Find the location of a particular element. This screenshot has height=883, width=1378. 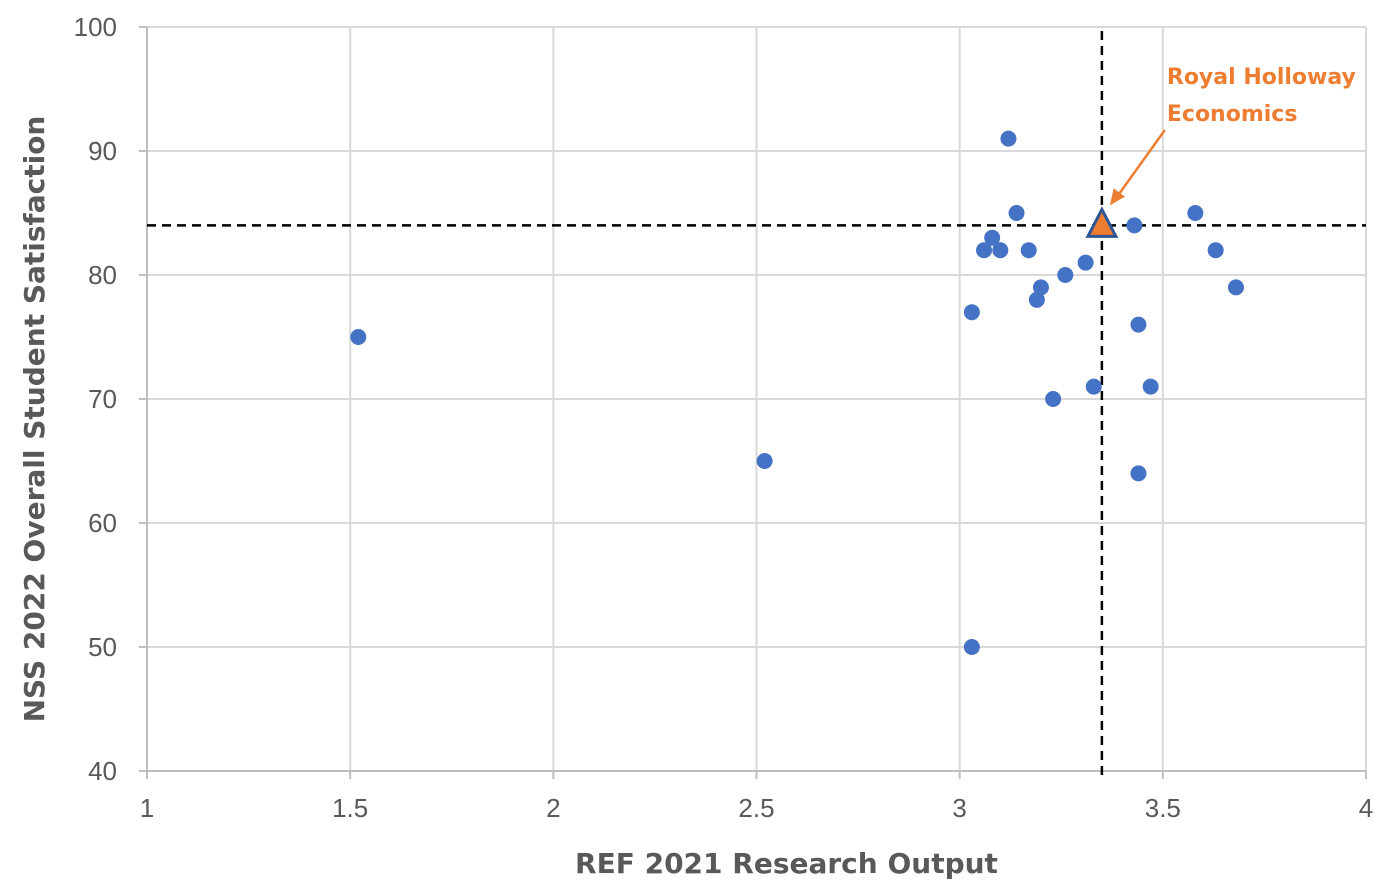

y-tick-label: 70 is located at coordinates (102, 399).